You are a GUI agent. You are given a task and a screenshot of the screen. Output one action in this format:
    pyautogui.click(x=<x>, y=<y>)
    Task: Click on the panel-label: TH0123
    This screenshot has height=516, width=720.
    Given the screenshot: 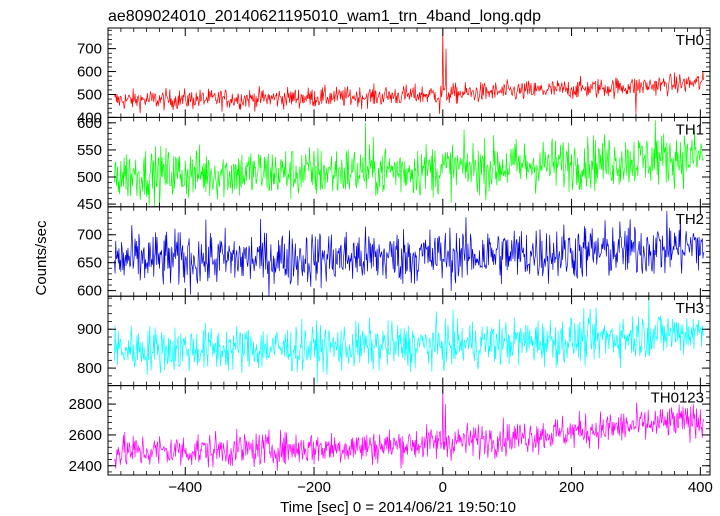 What is the action you would take?
    pyautogui.click(x=677, y=398)
    